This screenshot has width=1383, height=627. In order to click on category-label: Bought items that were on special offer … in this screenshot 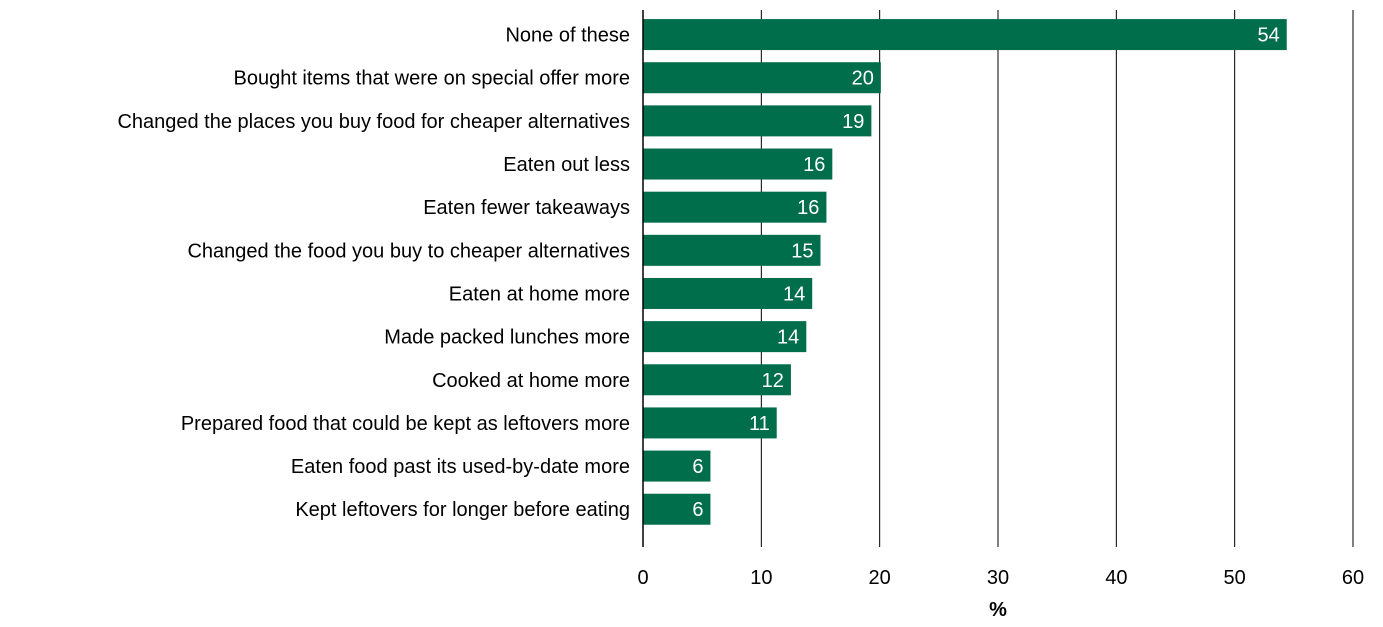, I will do `click(431, 79)`.